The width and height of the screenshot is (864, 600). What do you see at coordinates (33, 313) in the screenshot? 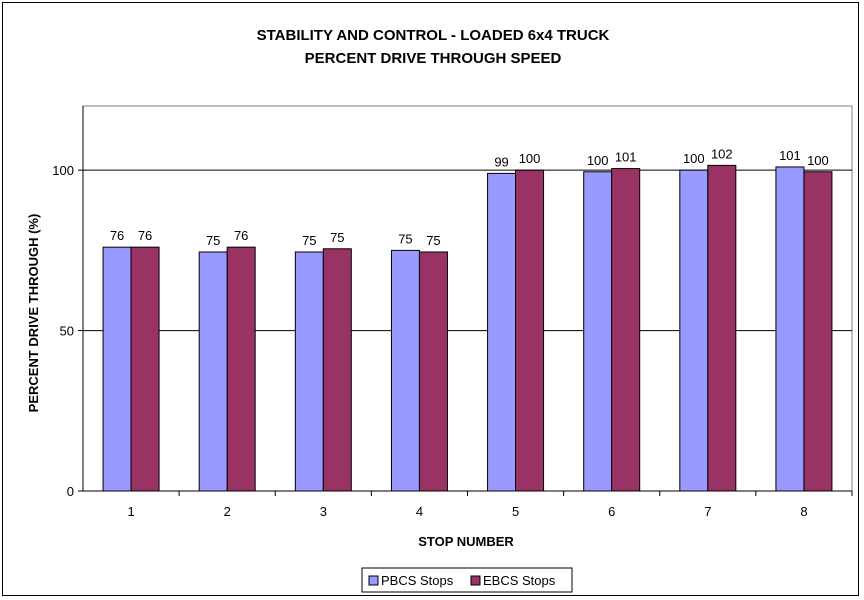
I see `y-axis-title: PERCENT DRIVE THROUGH (%)` at bounding box center [33, 313].